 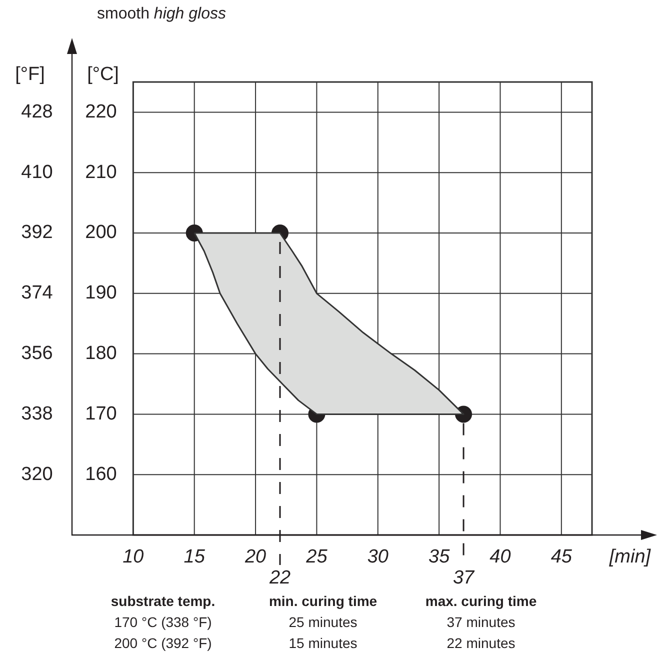 I want to click on ref-line-label: 37, so click(x=464, y=577).